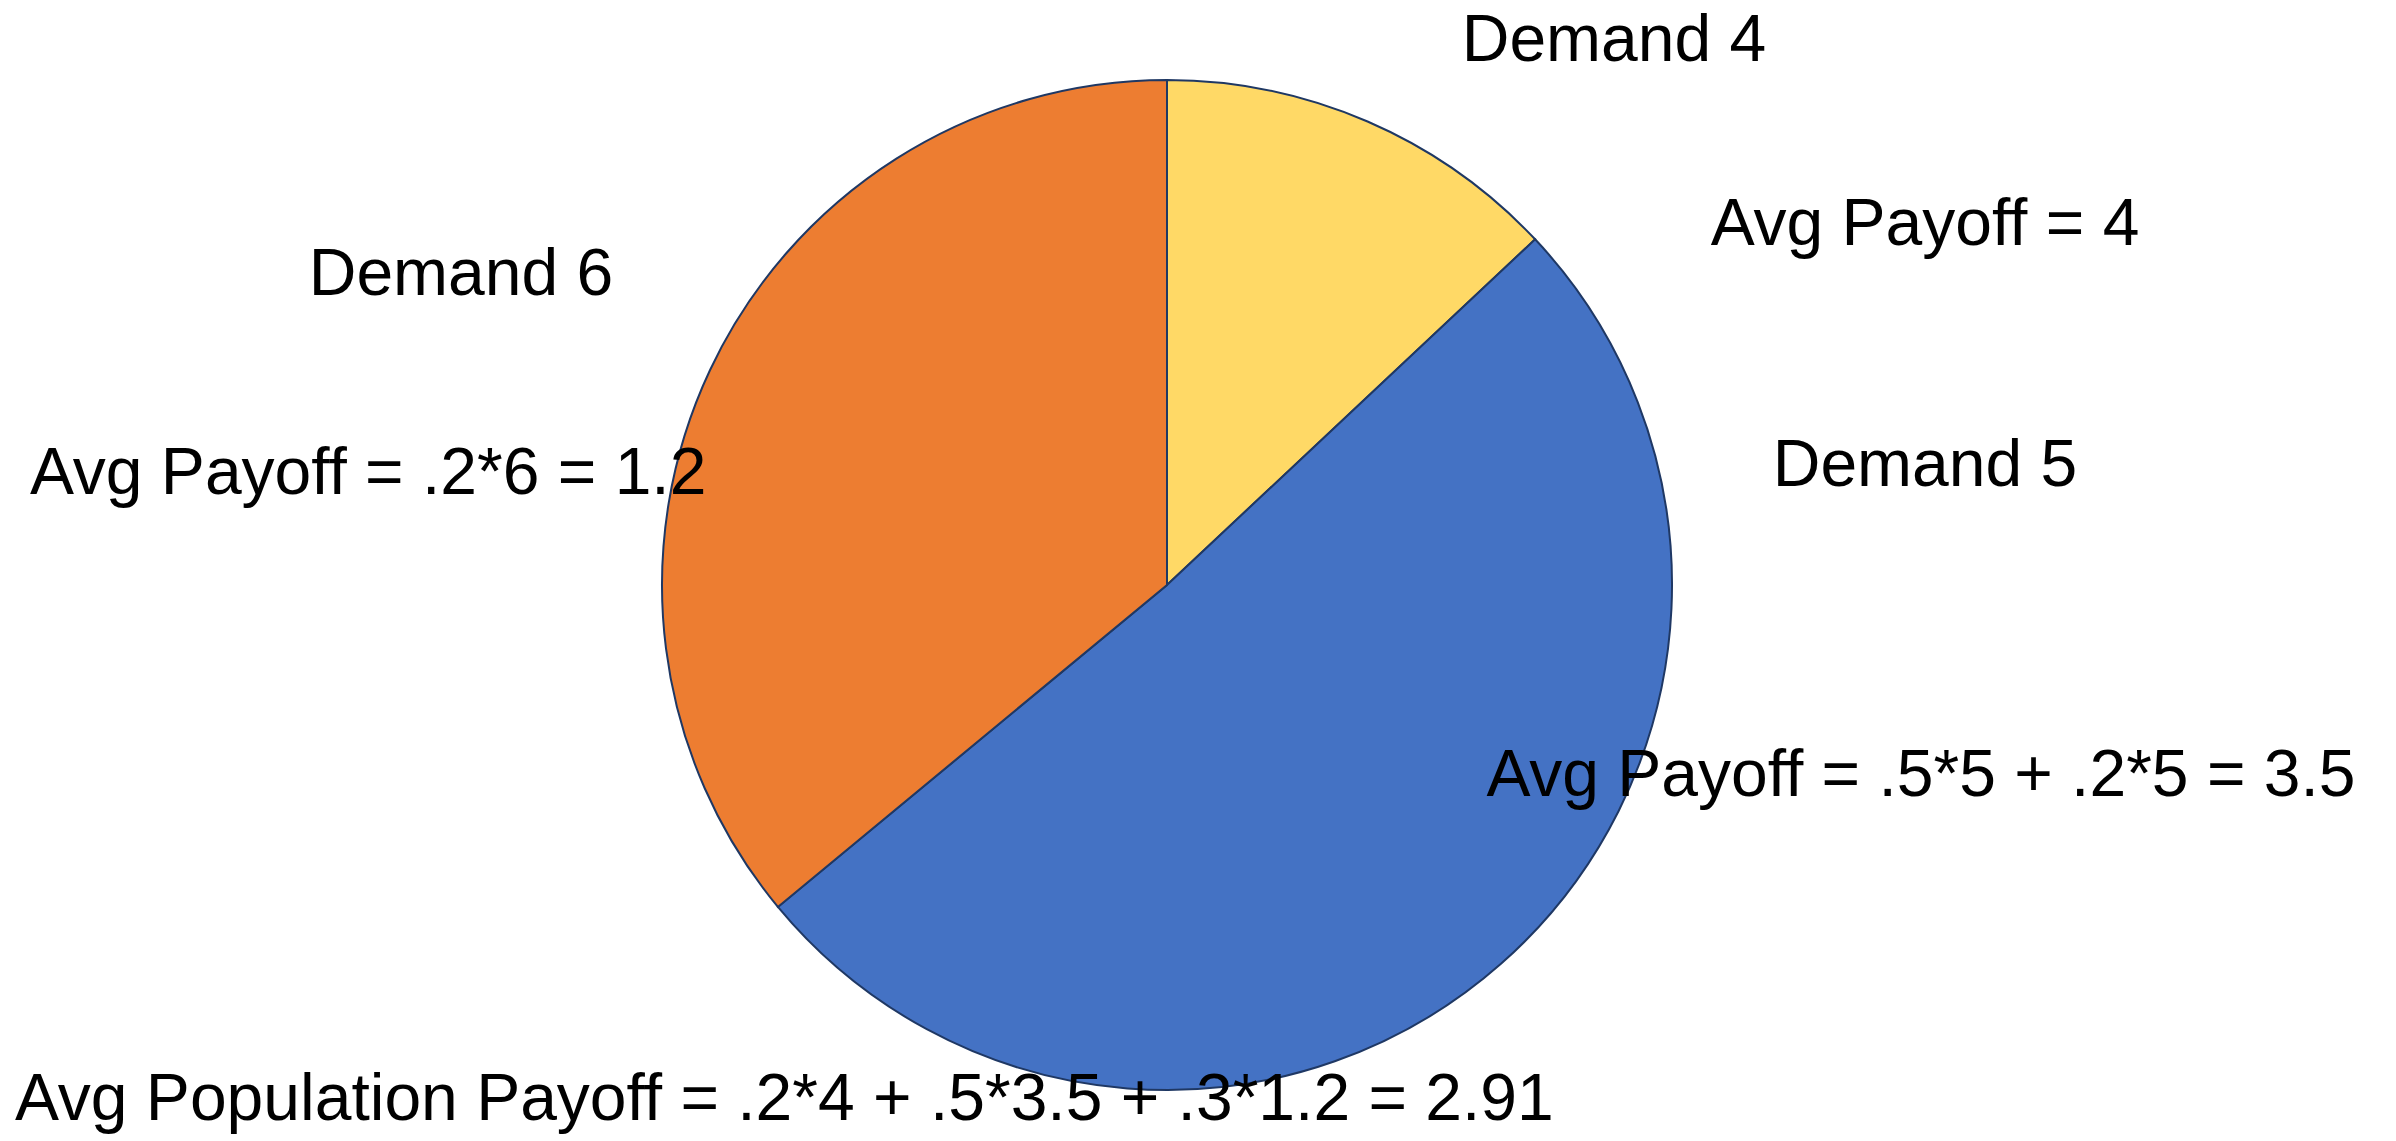  Describe the element at coordinates (1614, 38) in the screenshot. I see `slice-label: Demand 4` at that location.